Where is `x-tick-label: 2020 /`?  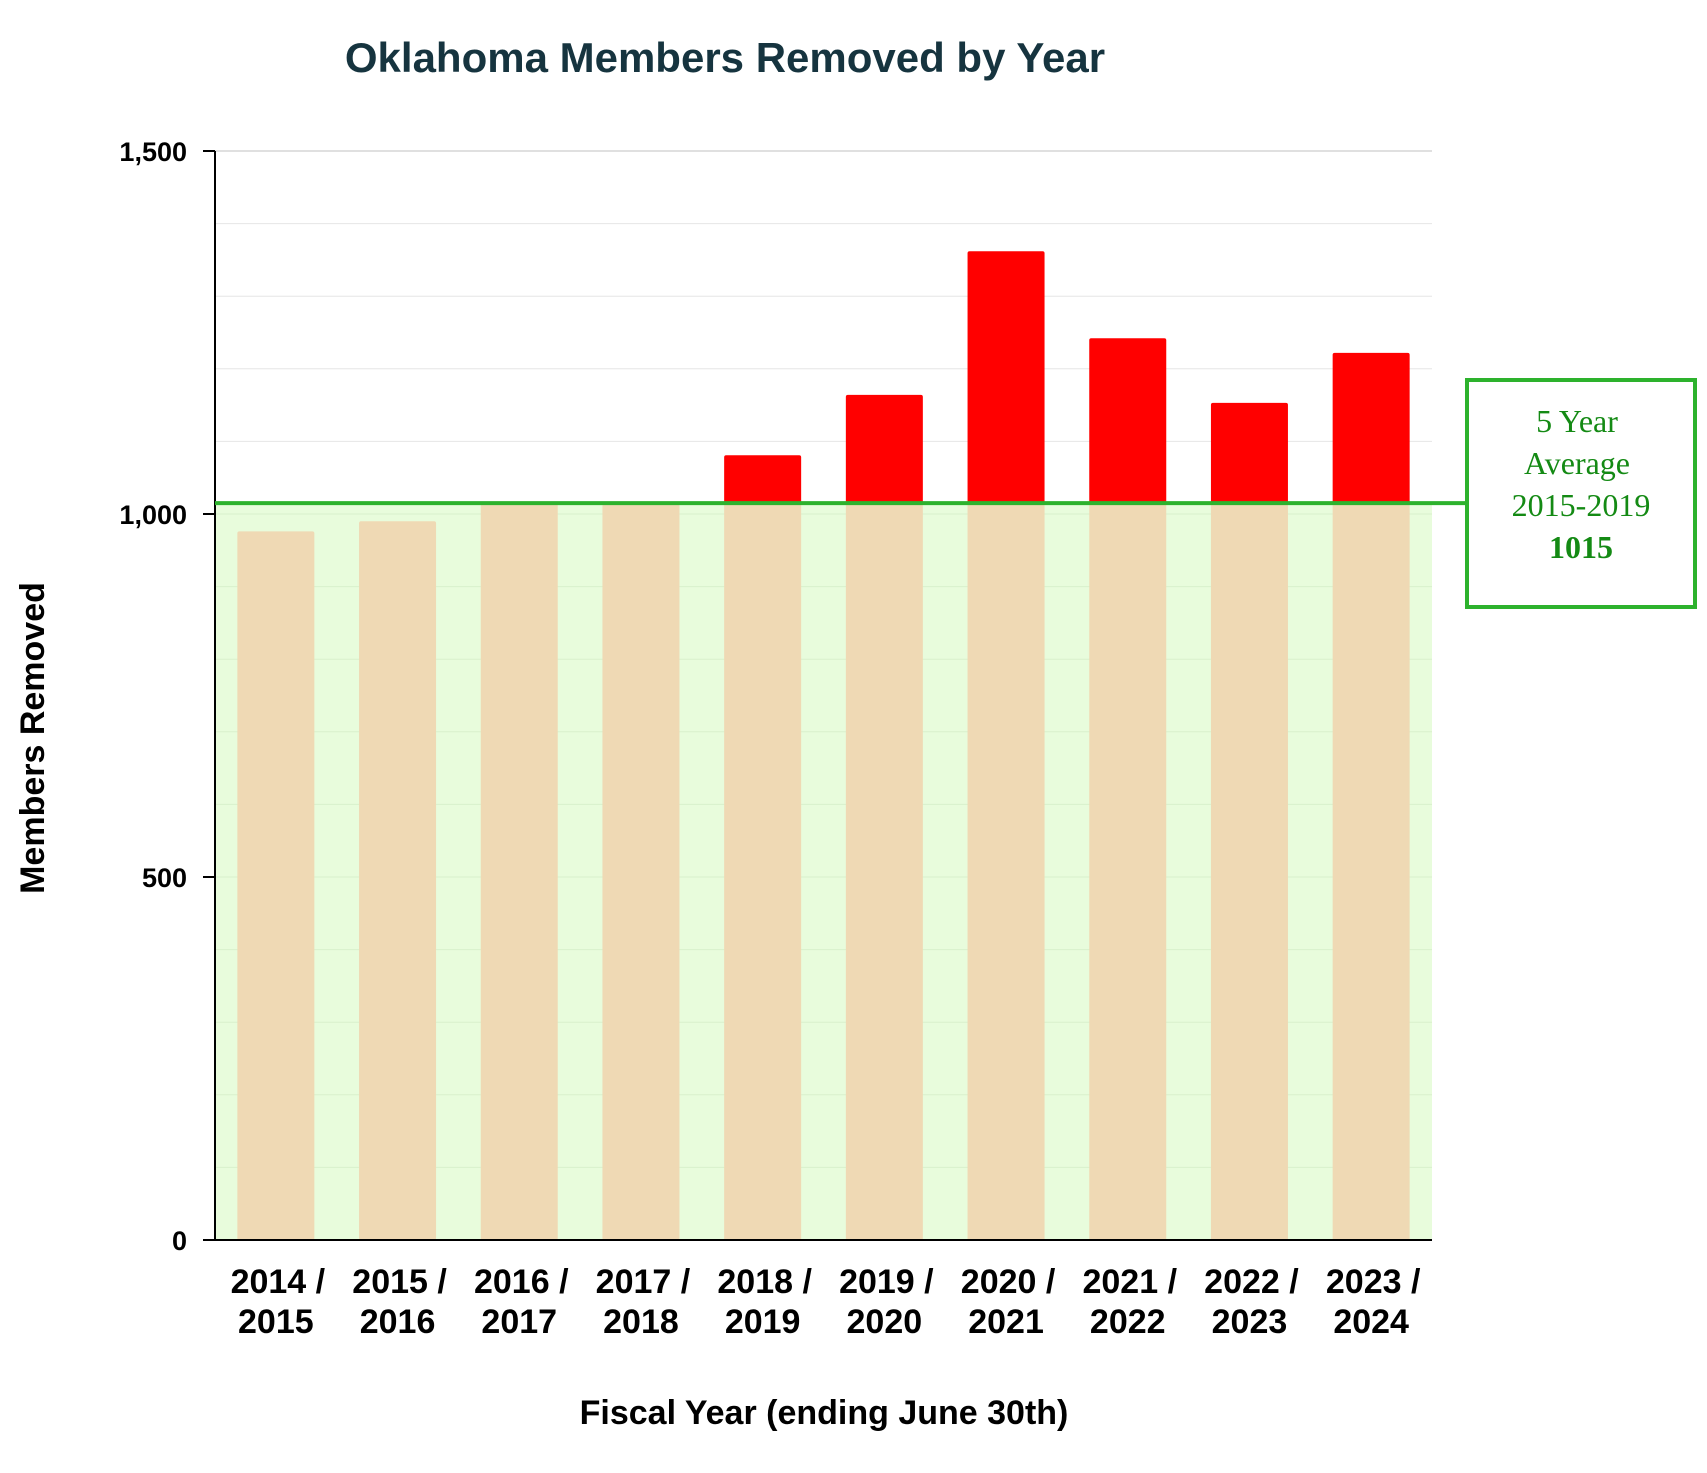
x-tick-label: 2020 / is located at coordinates (1008, 1282).